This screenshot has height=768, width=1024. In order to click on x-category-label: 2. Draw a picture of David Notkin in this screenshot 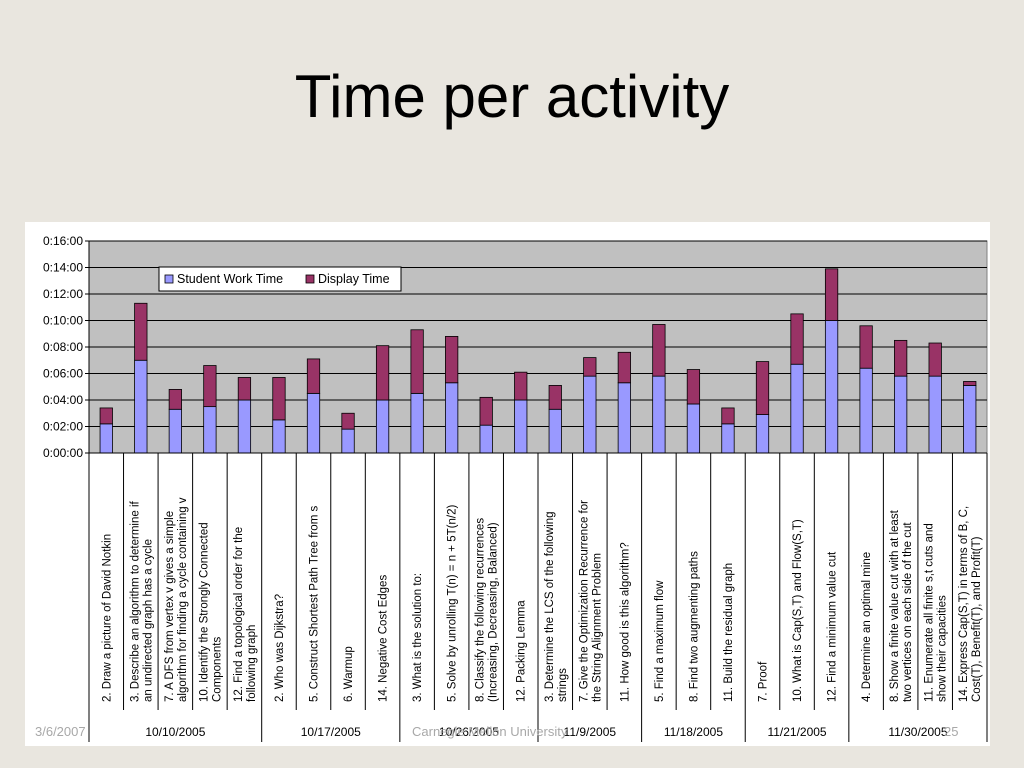, I will do `click(107, 618)`.